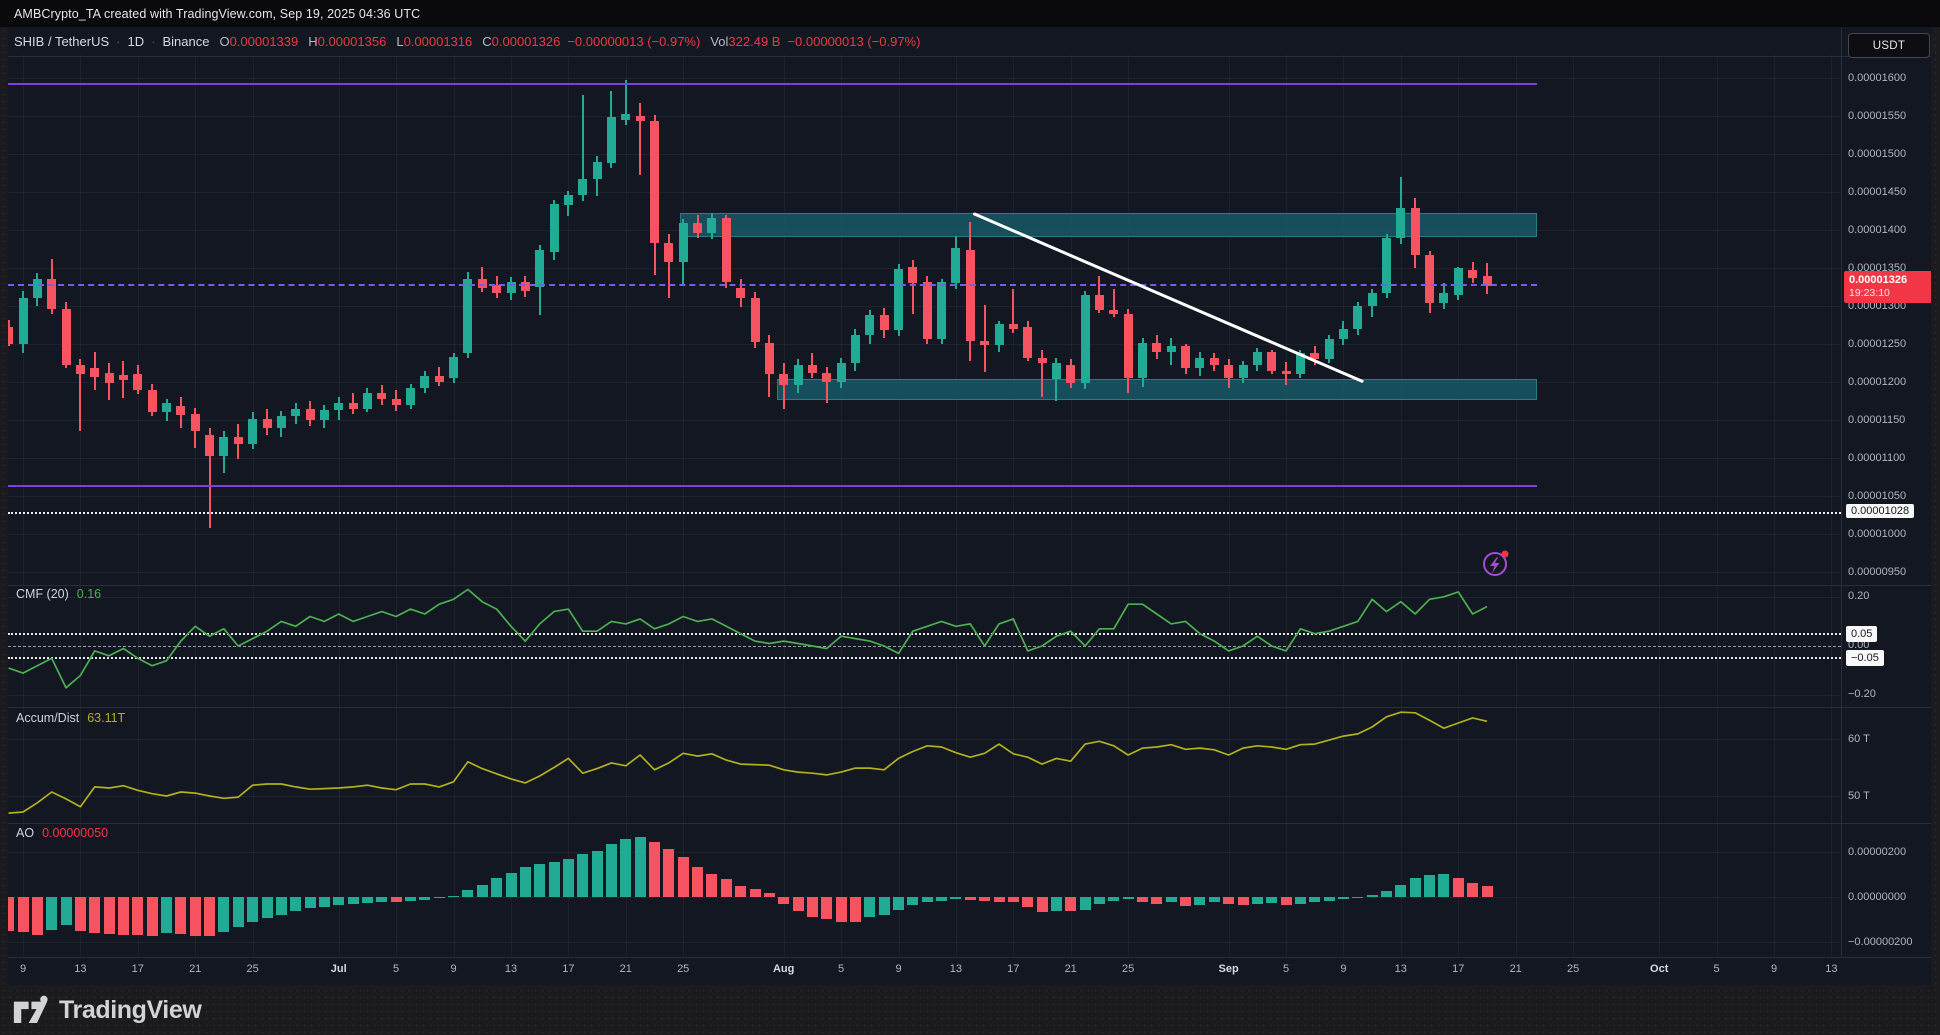 The width and height of the screenshot is (1940, 1035). I want to click on currency-toggle-button: USDT, so click(1889, 45).